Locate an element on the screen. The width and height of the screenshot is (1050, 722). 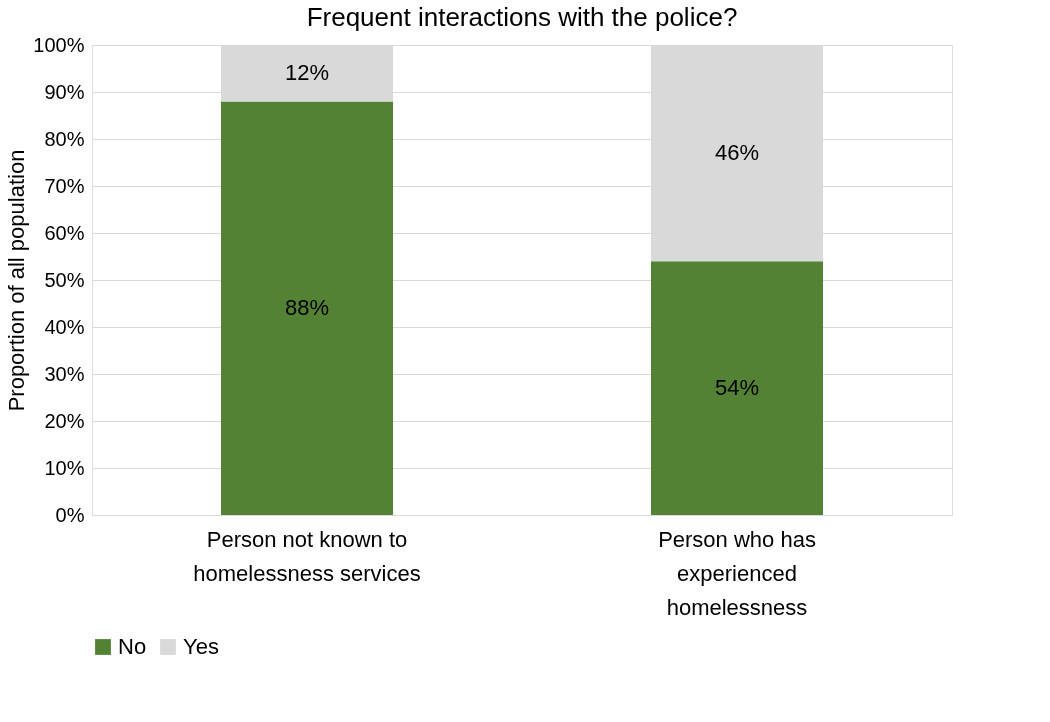
data-label: 46% is located at coordinates (737, 153).